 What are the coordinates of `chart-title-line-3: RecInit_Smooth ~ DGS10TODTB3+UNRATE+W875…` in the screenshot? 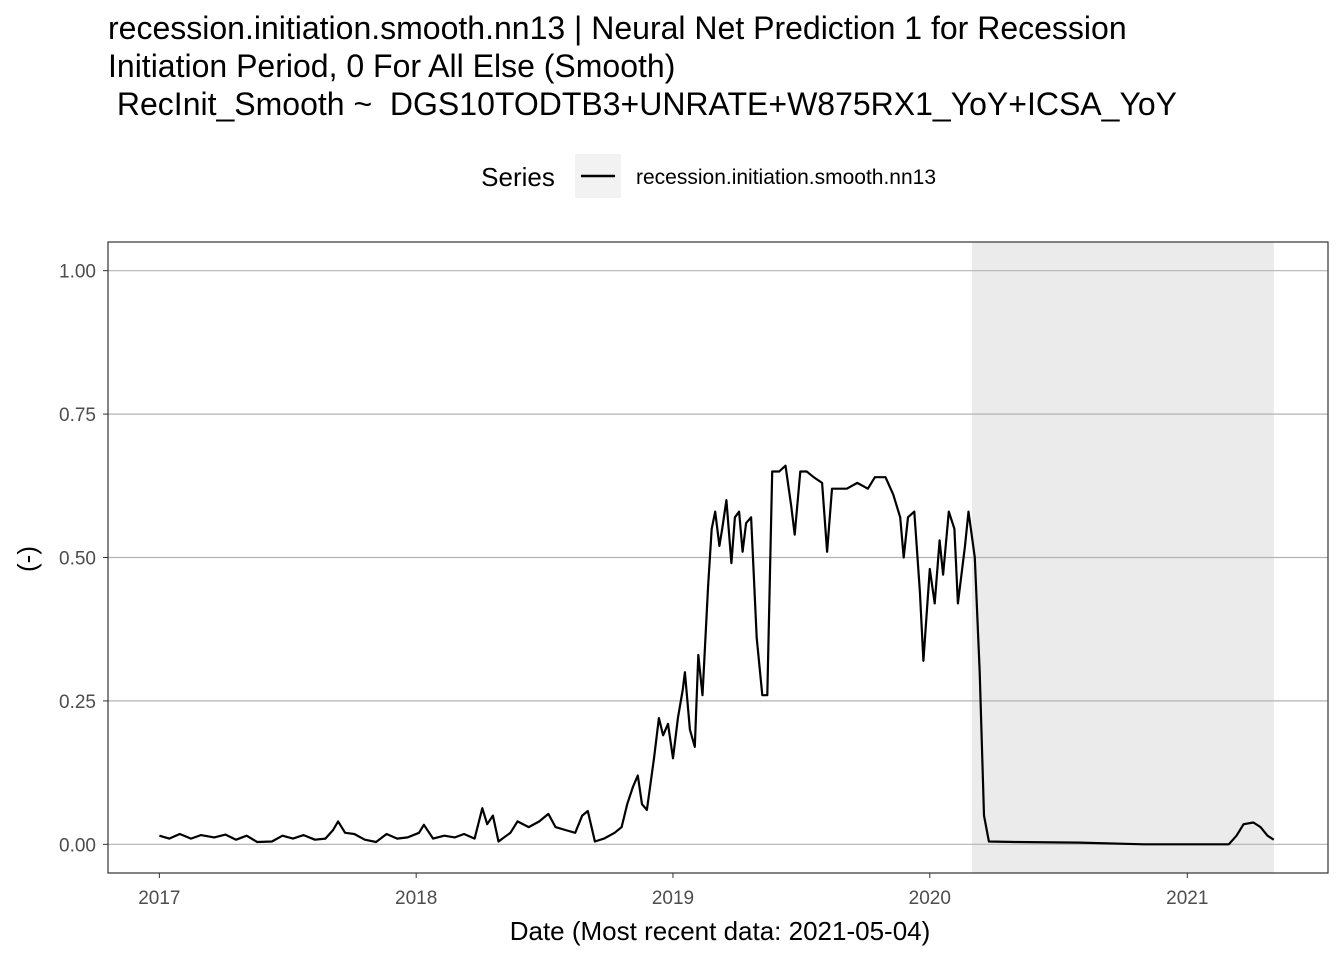 It's located at (642, 104).